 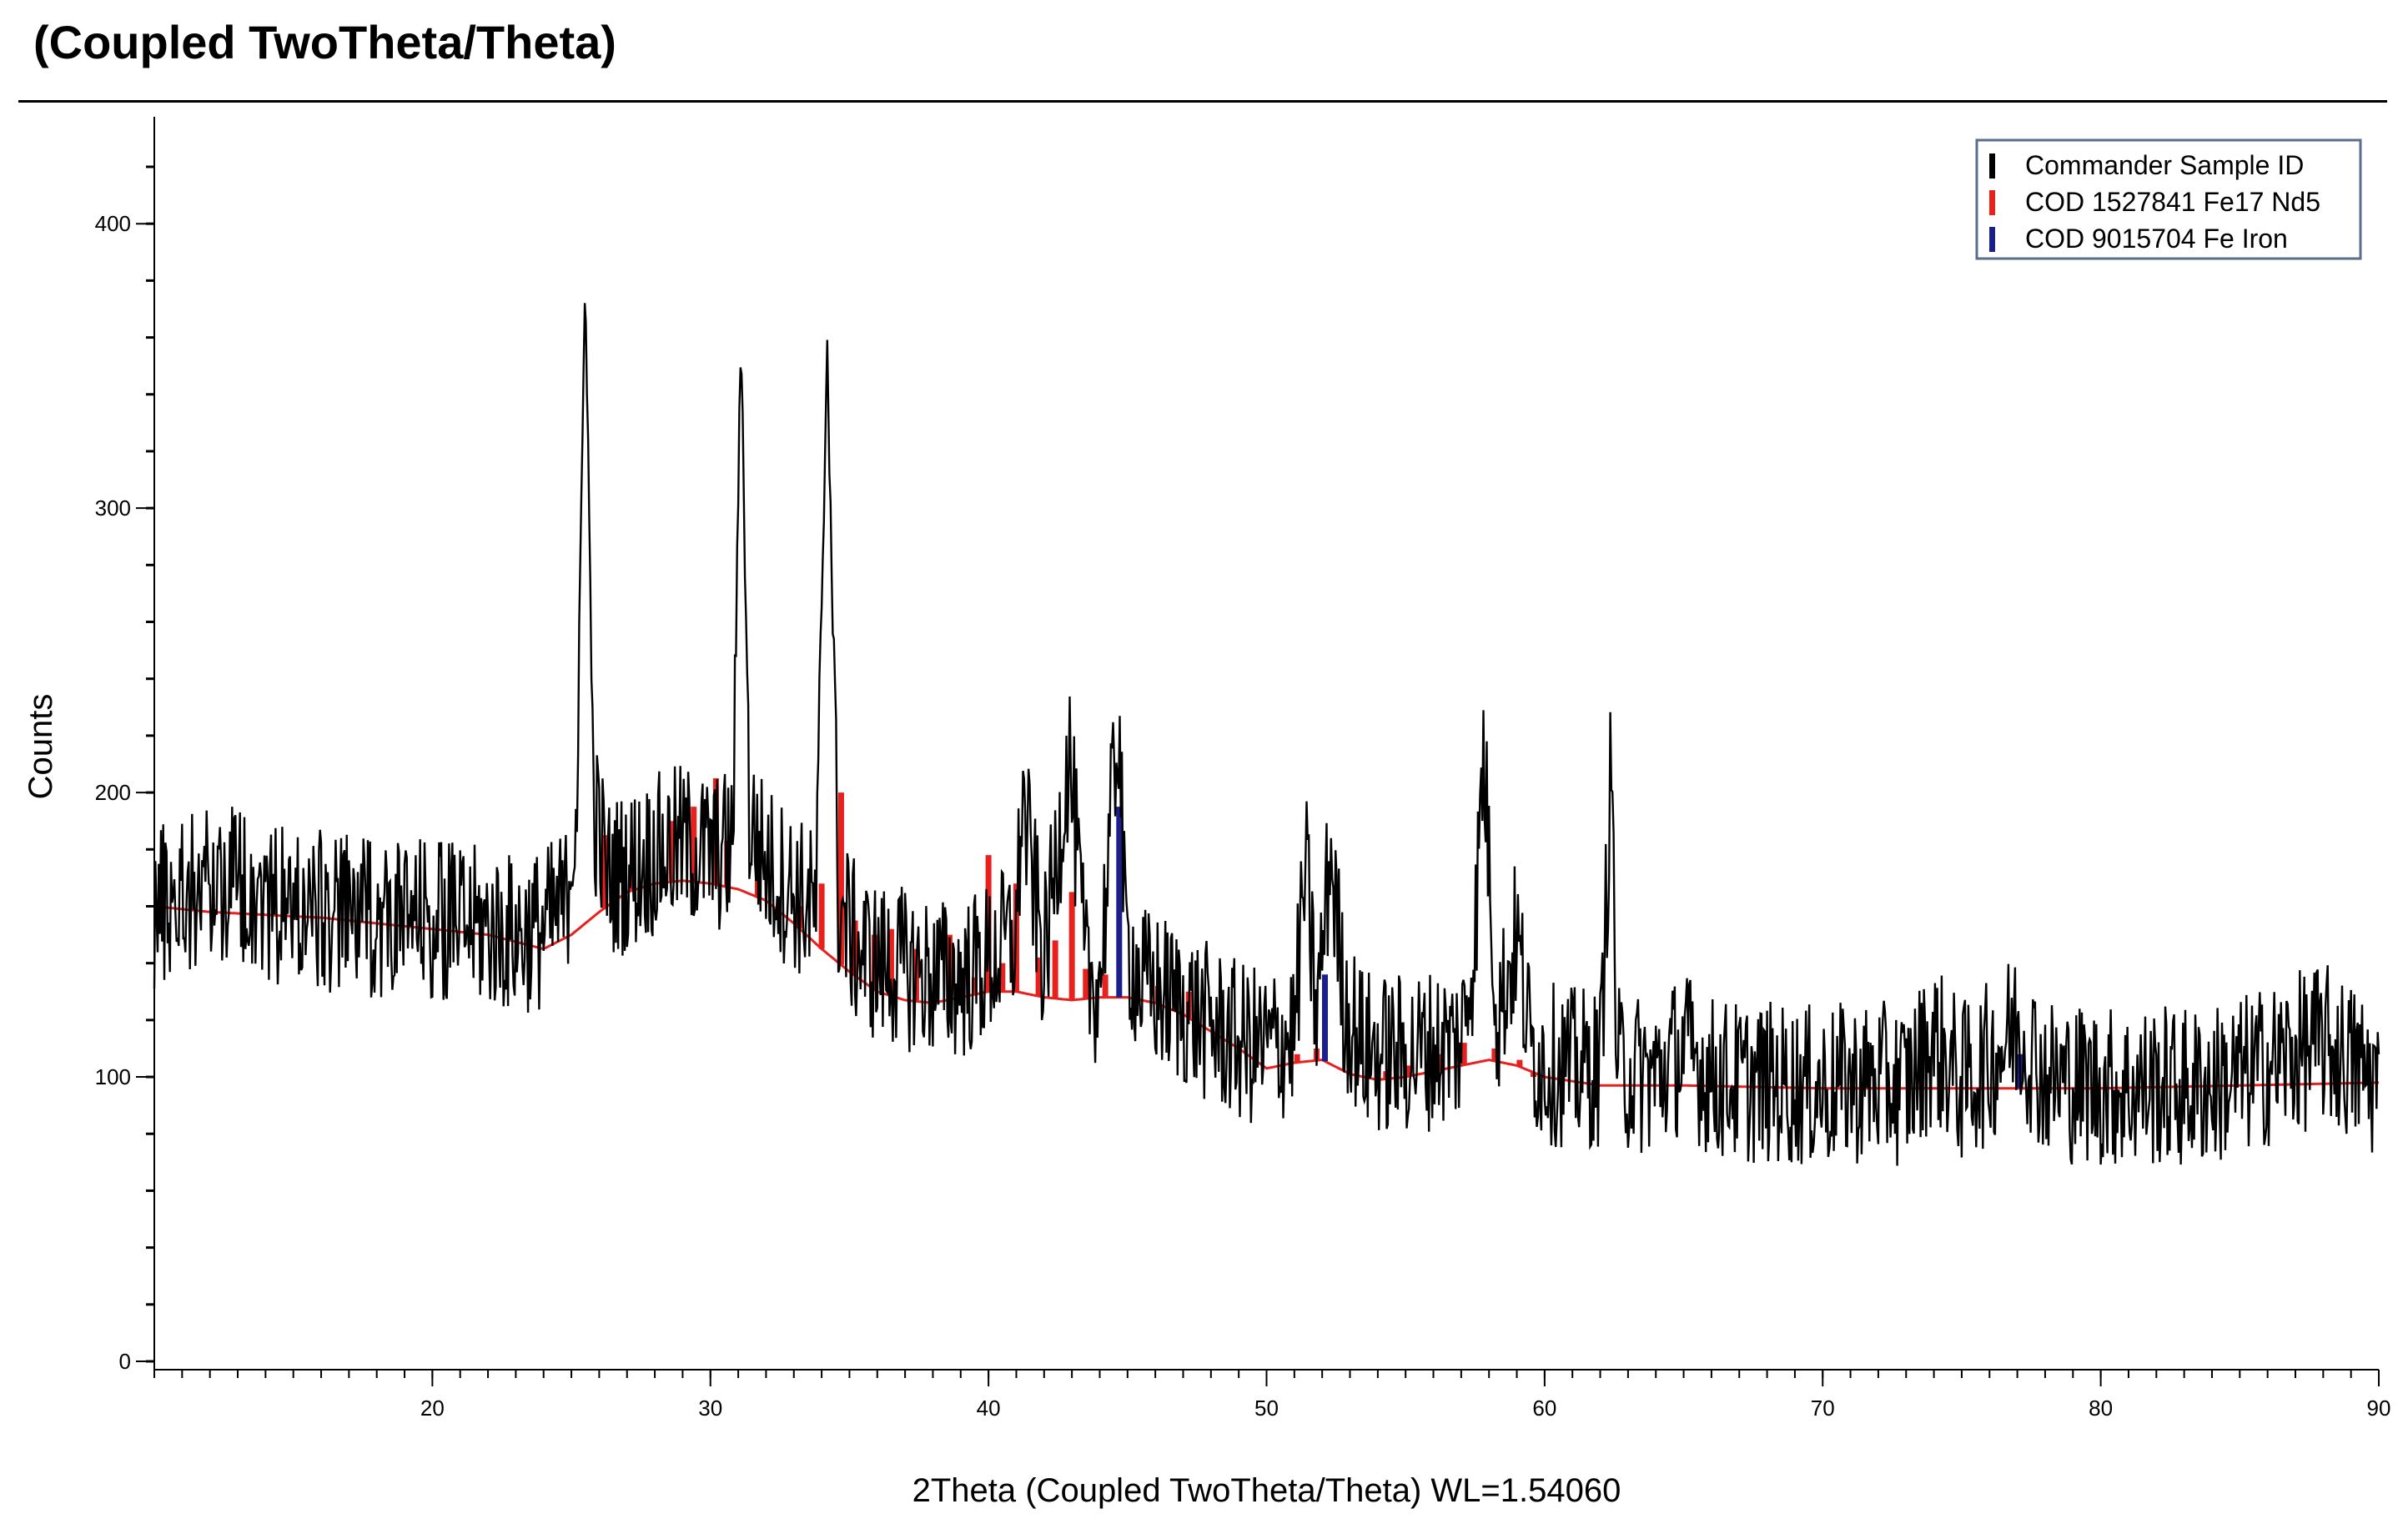 What do you see at coordinates (2101, 1408) in the screenshot?
I see `x-tick-label: 80` at bounding box center [2101, 1408].